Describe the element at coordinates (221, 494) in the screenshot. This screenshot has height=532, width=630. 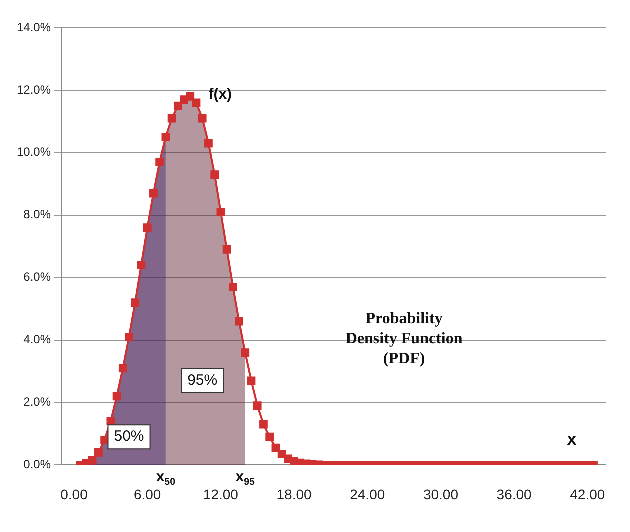
I see `x-tick-label: 12.00` at that location.